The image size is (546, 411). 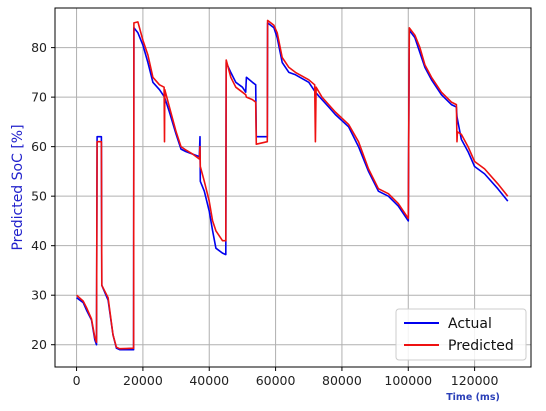 What do you see at coordinates (481, 346) in the screenshot?
I see `legend-label: Predicted` at bounding box center [481, 346].